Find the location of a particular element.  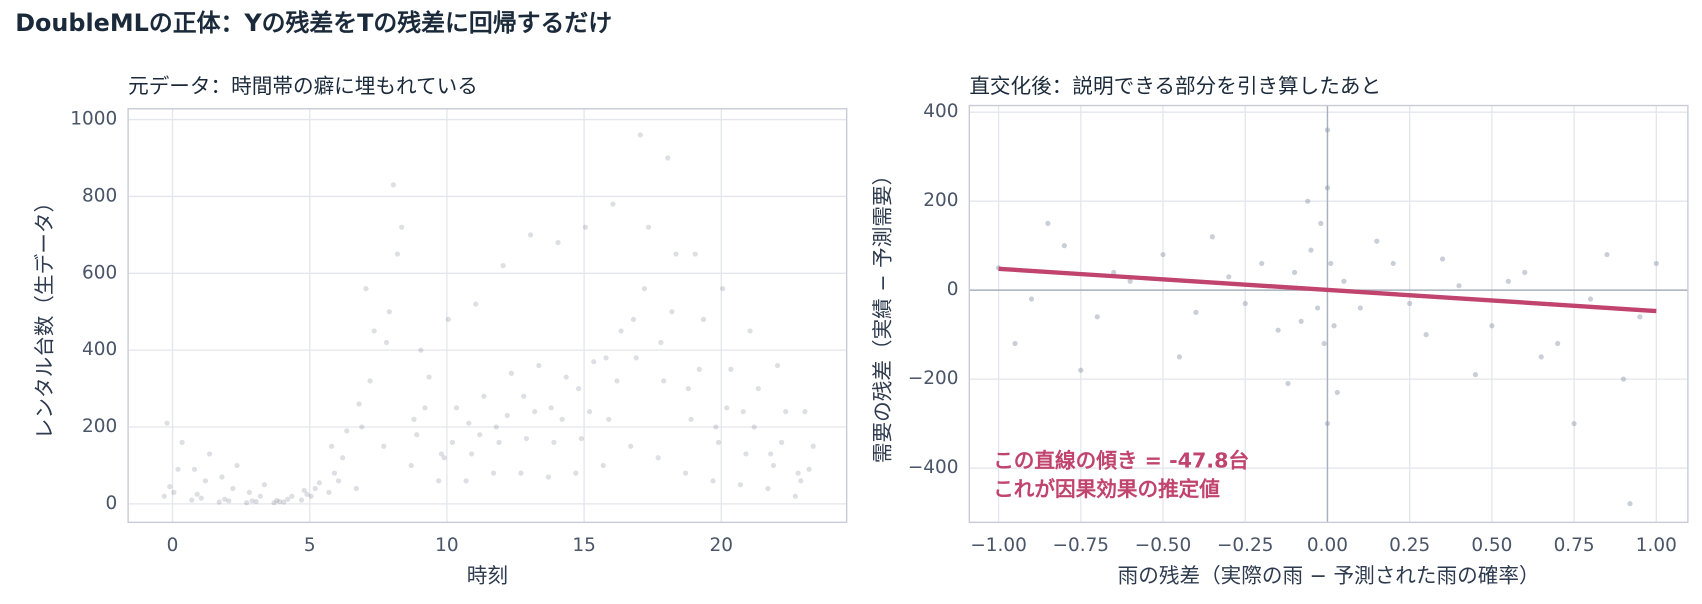

fit-line is located at coordinates (1327, 290).